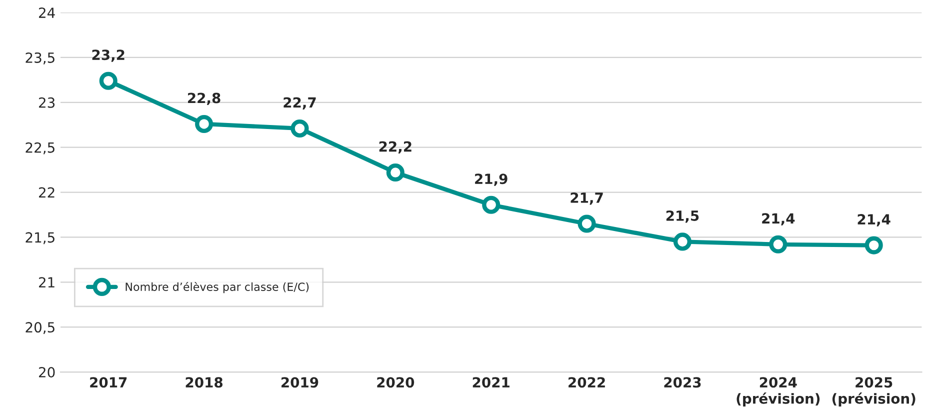  What do you see at coordinates (586, 198) in the screenshot?
I see `data-label: 21,7` at bounding box center [586, 198].